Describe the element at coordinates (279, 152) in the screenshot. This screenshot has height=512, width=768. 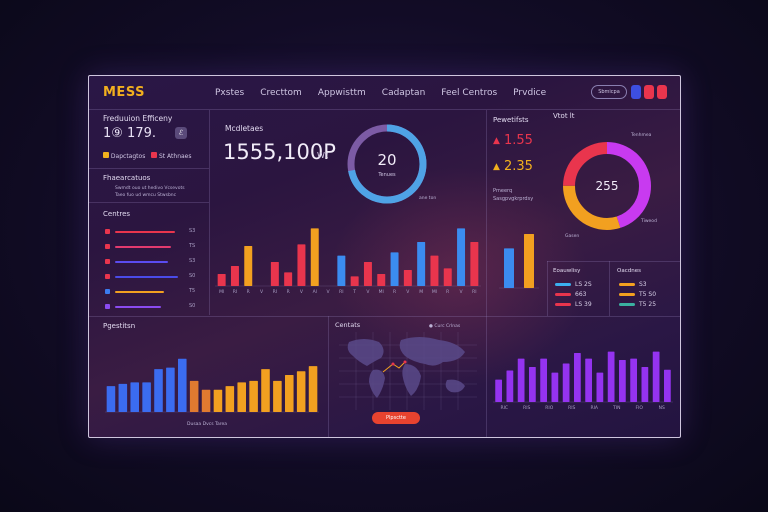
I see `metrics-big-value: 1555,100P` at that location.